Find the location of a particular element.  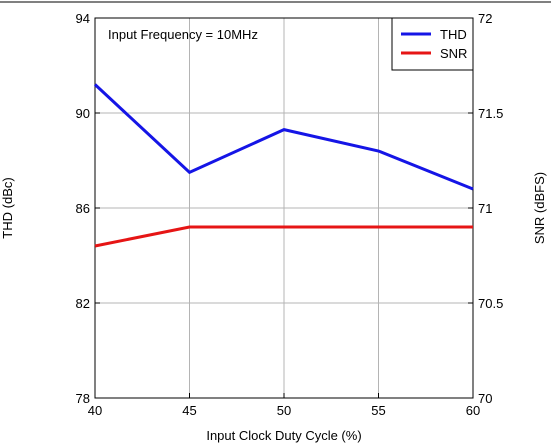

y-right-tick-label-70: 70 is located at coordinates (485, 398).